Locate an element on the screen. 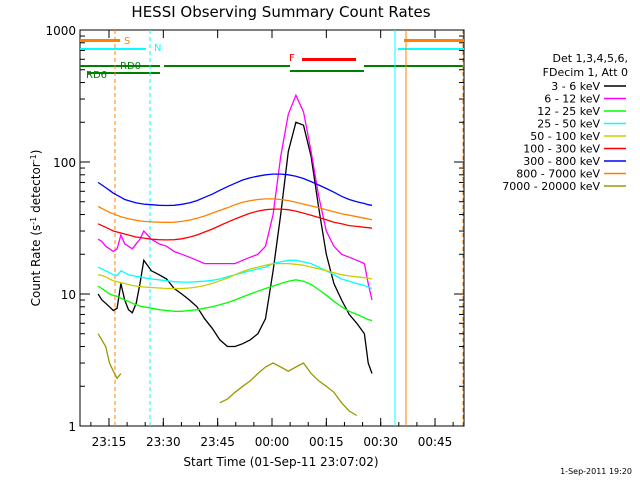 The width and height of the screenshot is (640, 480). state-bar-n is located at coordinates (113, 49).